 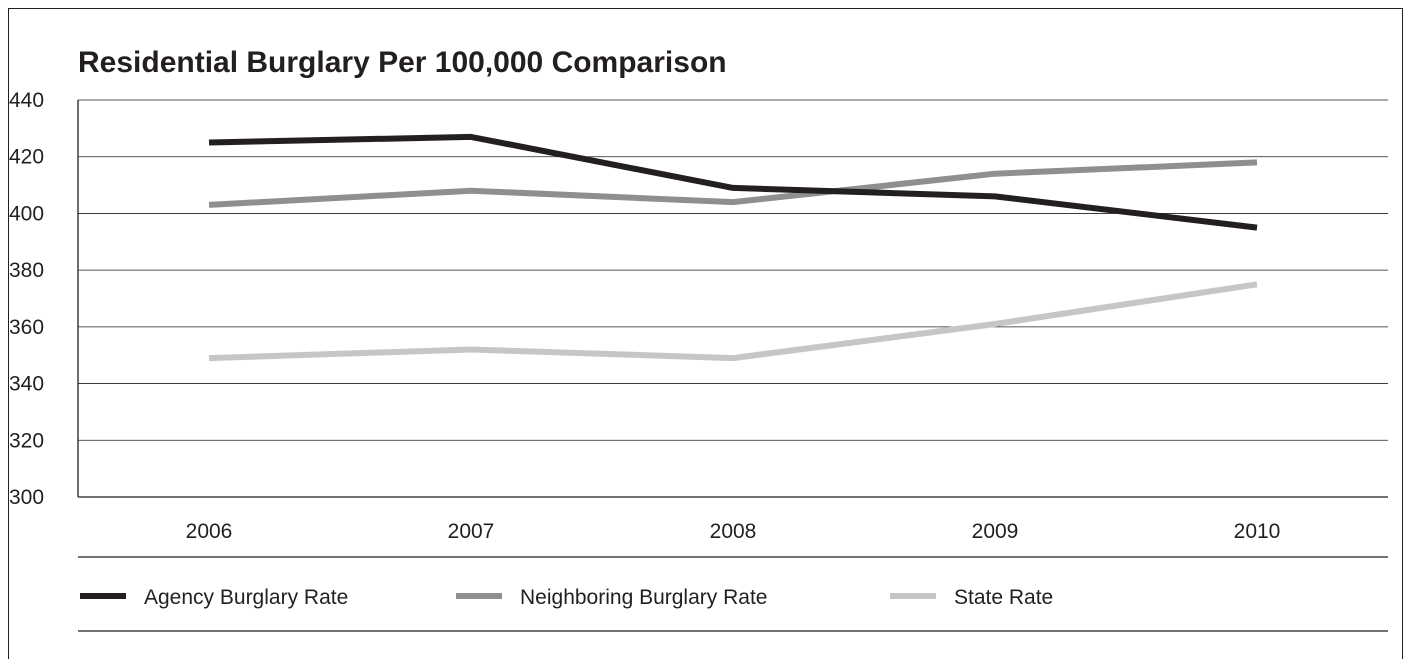 What do you see at coordinates (44, 299) in the screenshot?
I see `y-axis: 440 420 400 380 360 340 320 300` at bounding box center [44, 299].